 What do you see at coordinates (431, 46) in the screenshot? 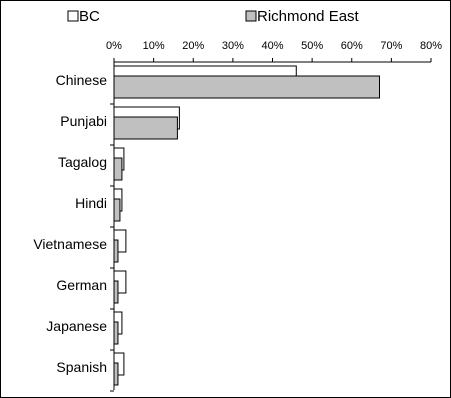
I see `x-tick-label: 80%` at bounding box center [431, 46].